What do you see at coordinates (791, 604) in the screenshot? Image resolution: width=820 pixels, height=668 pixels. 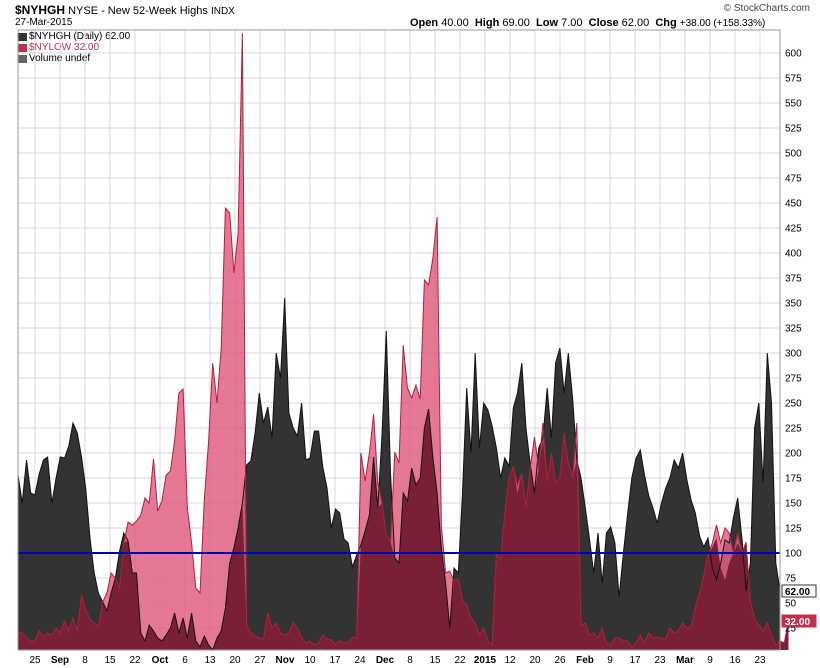 I see `y-tick-label: 50` at bounding box center [791, 604].